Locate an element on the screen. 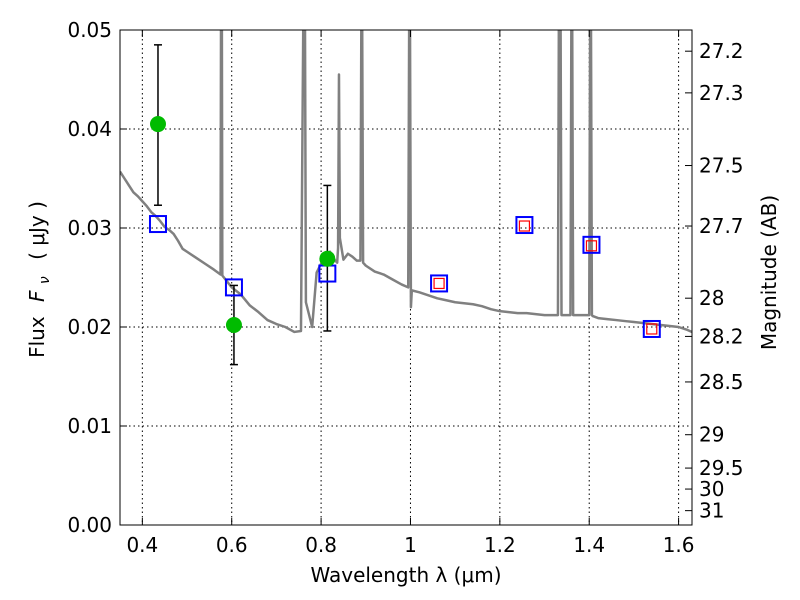 Image resolution: width=800 pixels, height=600 pixels. x-tick-label: 0.8 is located at coordinates (321, 545).